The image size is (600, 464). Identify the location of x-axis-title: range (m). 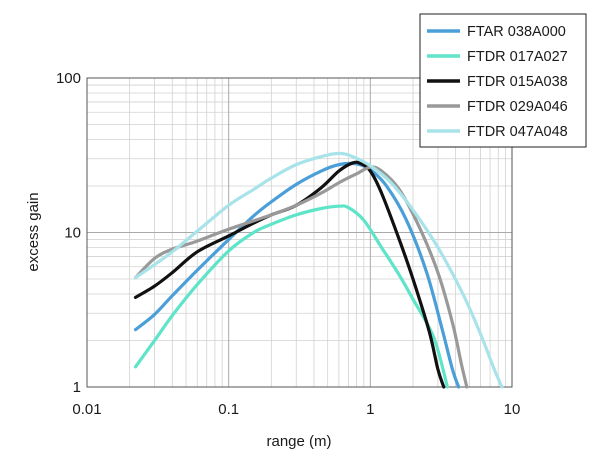
(298, 441).